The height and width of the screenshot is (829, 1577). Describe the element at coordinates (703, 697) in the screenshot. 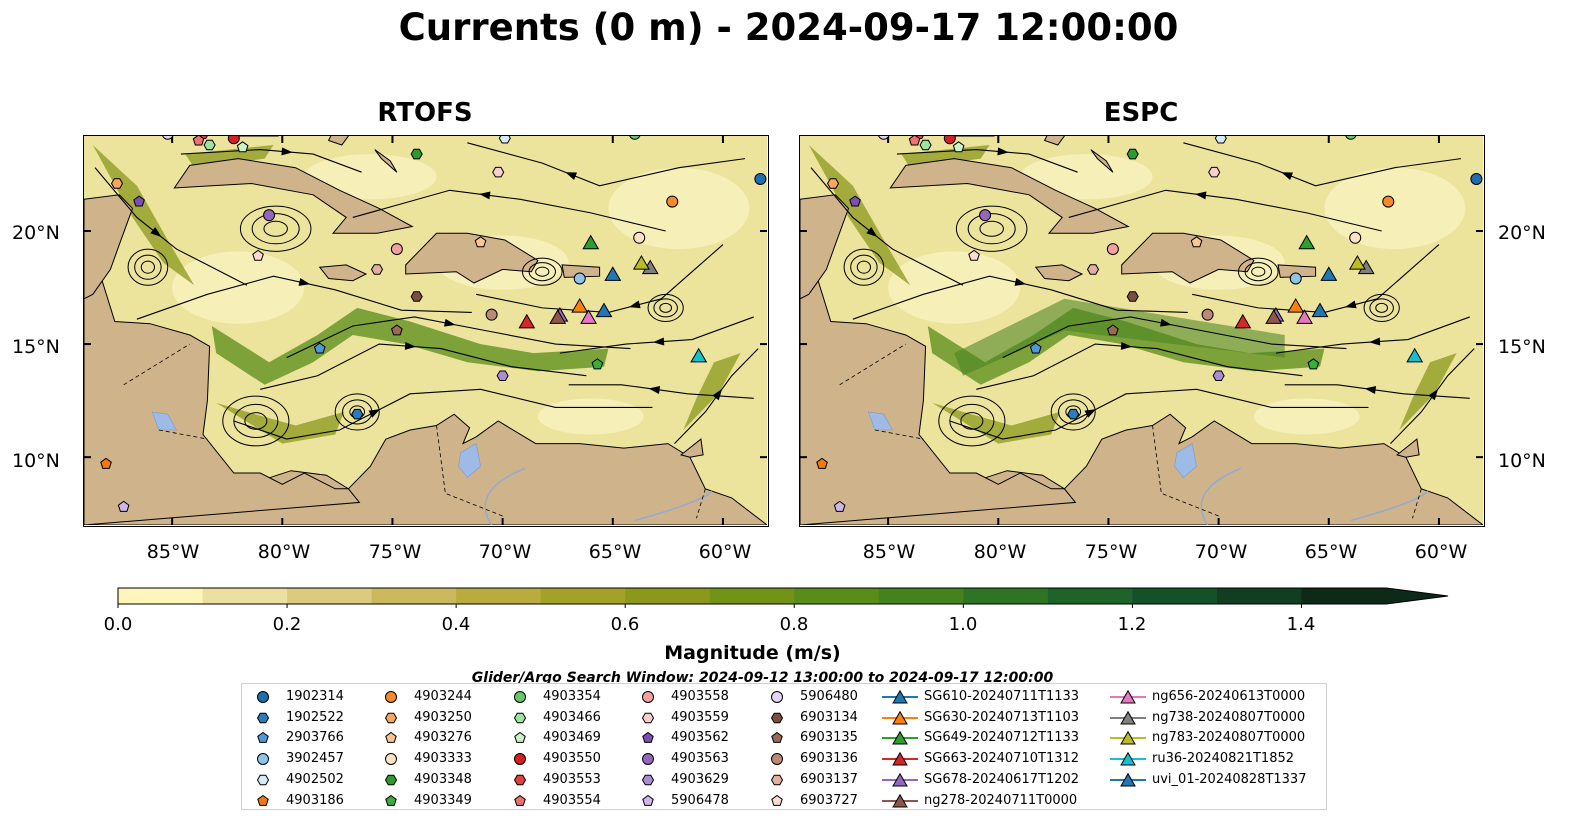

I see `legend-item: 4903558` at that location.